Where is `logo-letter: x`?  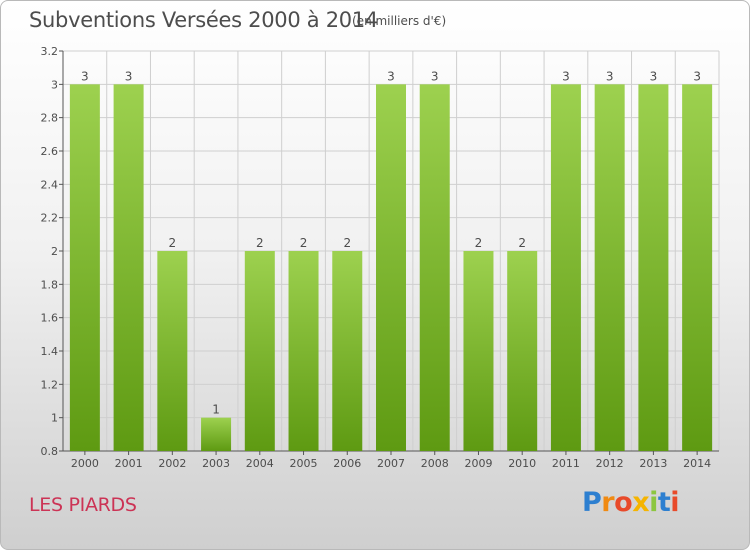
logo-letter: x is located at coordinates (641, 502).